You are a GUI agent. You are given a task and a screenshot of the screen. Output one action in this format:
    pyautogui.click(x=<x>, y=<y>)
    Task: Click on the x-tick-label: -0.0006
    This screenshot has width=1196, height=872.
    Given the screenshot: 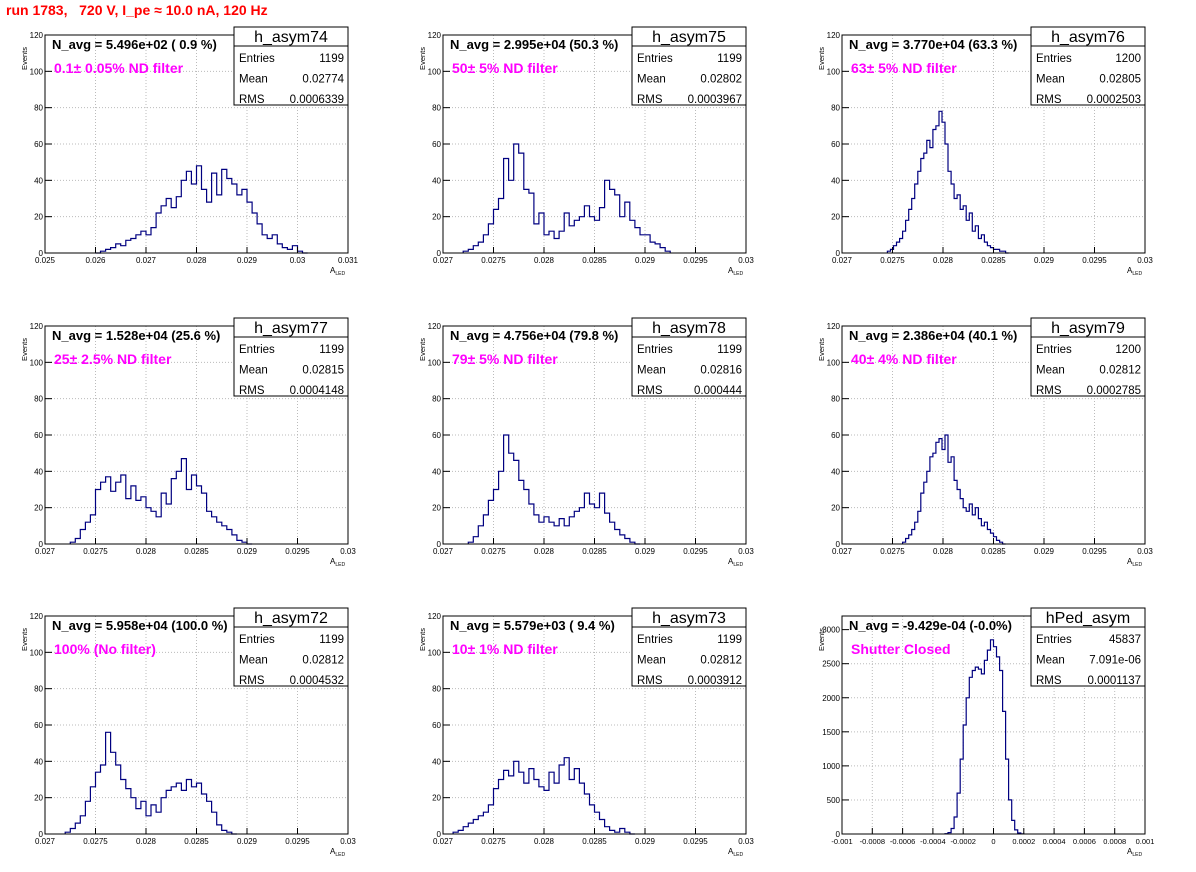 What is the action you would take?
    pyautogui.click(x=902, y=841)
    